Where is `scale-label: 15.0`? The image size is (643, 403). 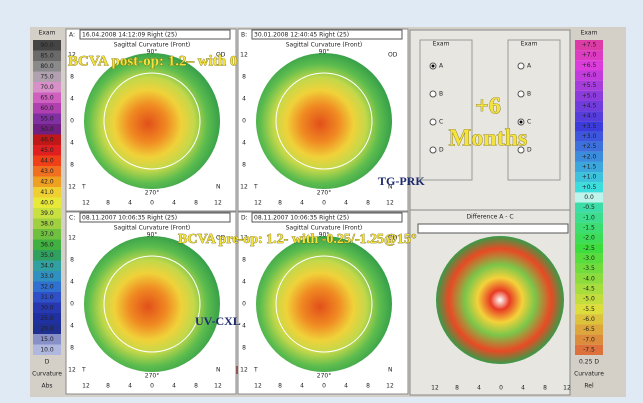 scale-label: 15.0 is located at coordinates (47, 339).